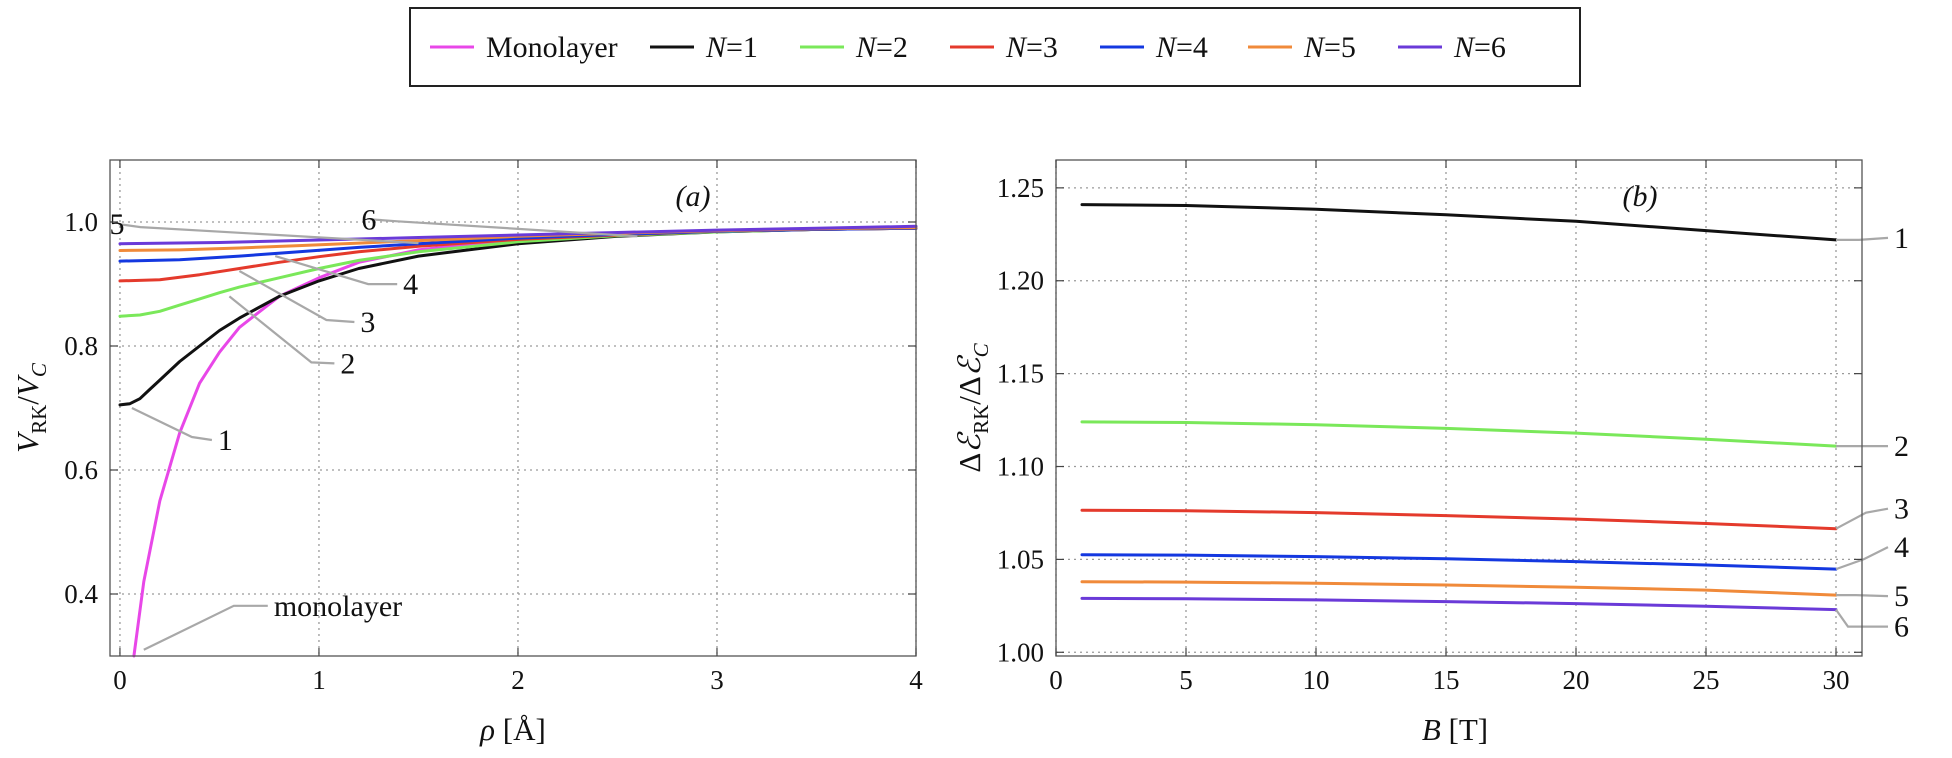  I want to click on legend-label-4: N=4, so click(1181, 47).